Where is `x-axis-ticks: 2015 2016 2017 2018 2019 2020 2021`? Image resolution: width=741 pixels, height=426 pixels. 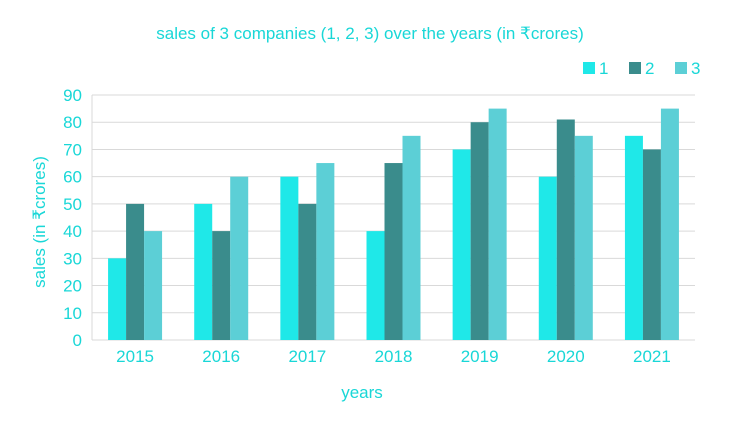
x-axis-ticks: 2015 2016 2017 2018 2019 2020 2021 is located at coordinates (393, 356).